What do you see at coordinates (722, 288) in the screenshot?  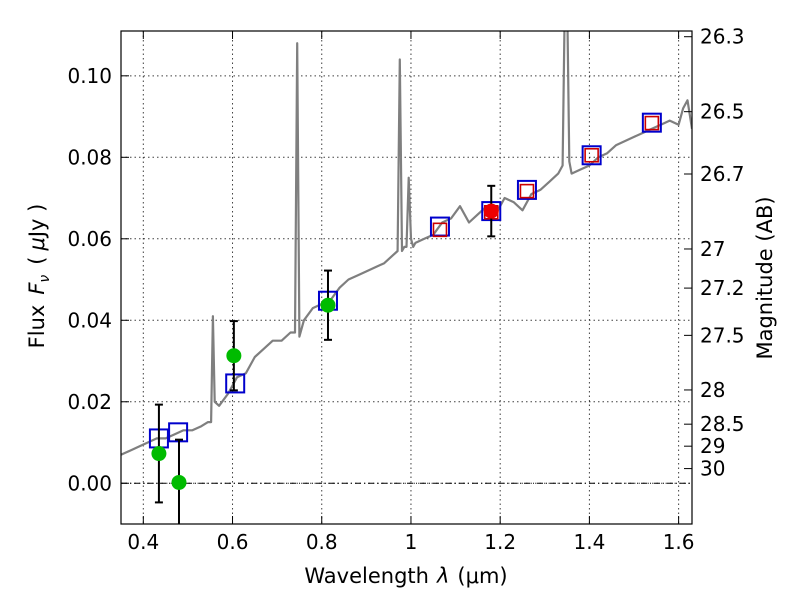 I see `y2-tick-label: 27.2` at bounding box center [722, 288].